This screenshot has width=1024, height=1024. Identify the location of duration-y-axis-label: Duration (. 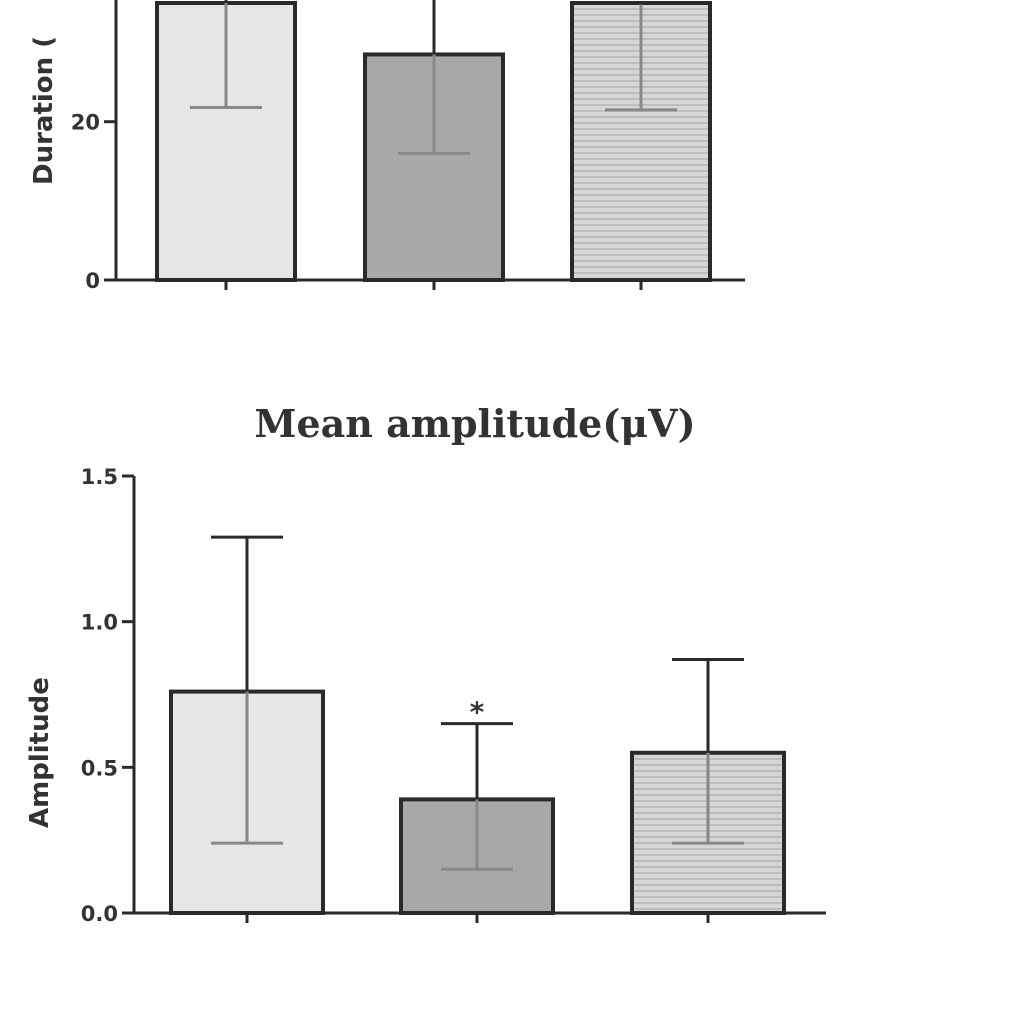
(44, 110).